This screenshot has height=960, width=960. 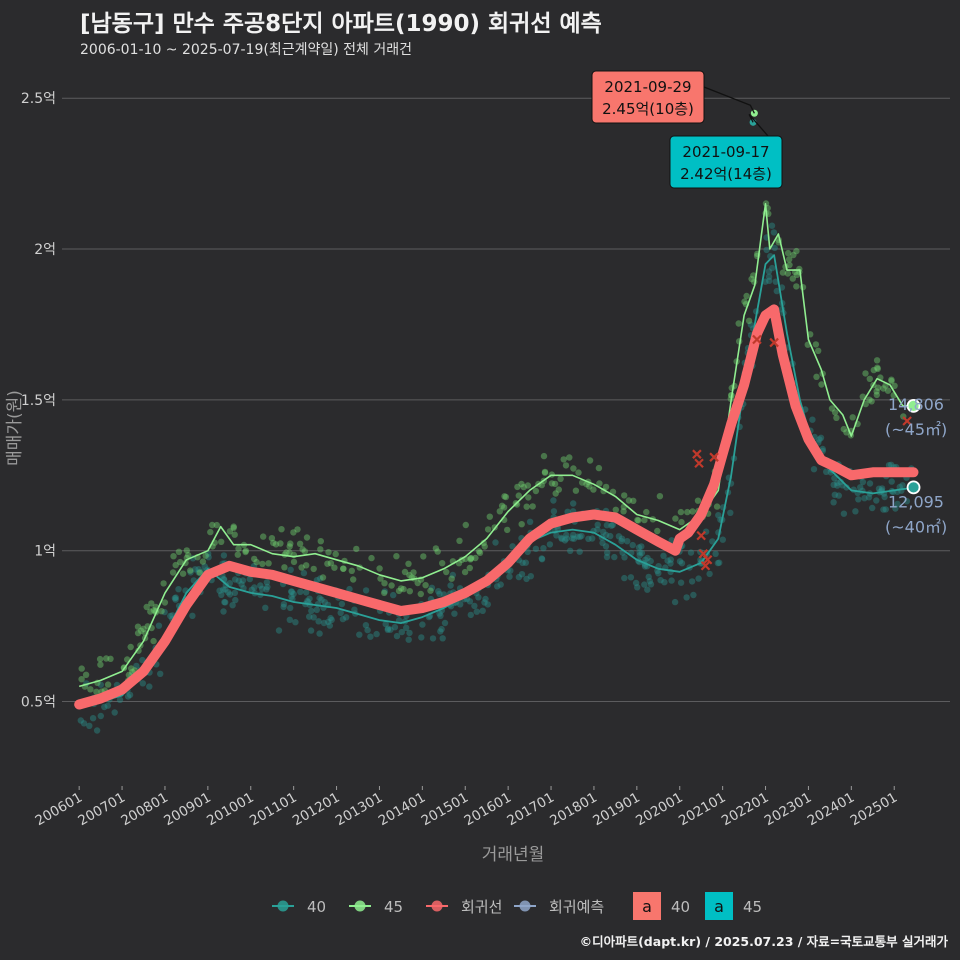 What do you see at coordinates (726, 174) in the screenshot?
I see `callout-price-40: 2.42억(14층)` at bounding box center [726, 174].